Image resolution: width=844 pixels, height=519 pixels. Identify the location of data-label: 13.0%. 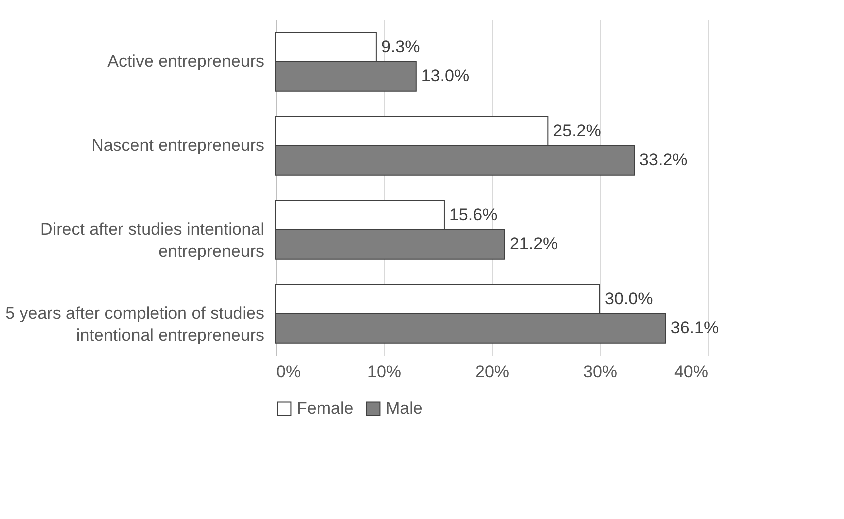
(445, 76).